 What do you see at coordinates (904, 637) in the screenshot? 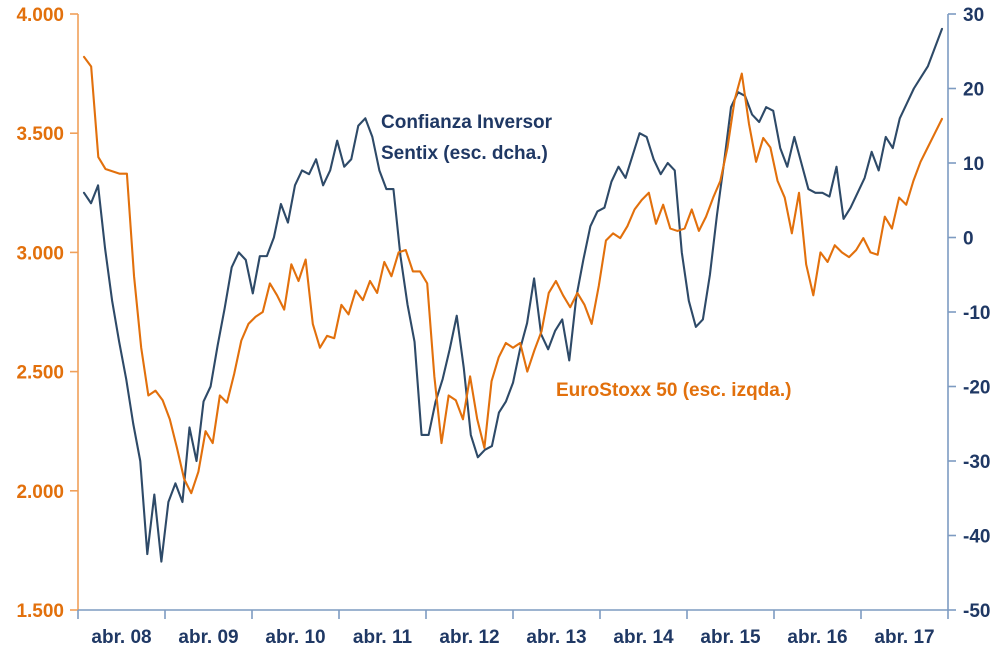
I see `x-axis-tick-label: abr. 17` at bounding box center [904, 637].